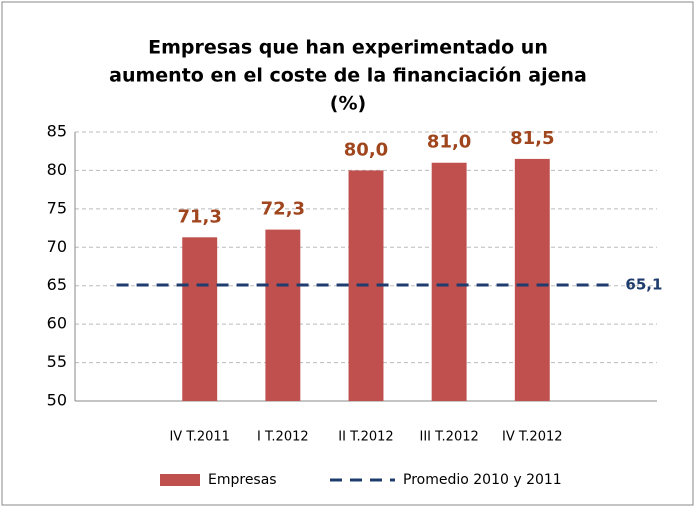  What do you see at coordinates (199, 437) in the screenshot?
I see `x-tick-label: IV T.2011` at bounding box center [199, 437].